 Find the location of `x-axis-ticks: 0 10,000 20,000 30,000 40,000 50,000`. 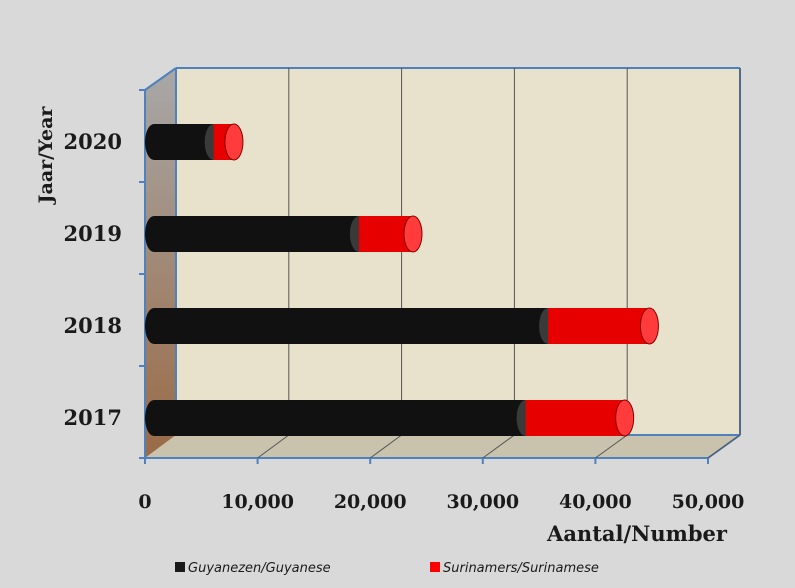

x-axis-ticks: 0 10,000 20,000 30,000 40,000 50,000 is located at coordinates (441, 485).